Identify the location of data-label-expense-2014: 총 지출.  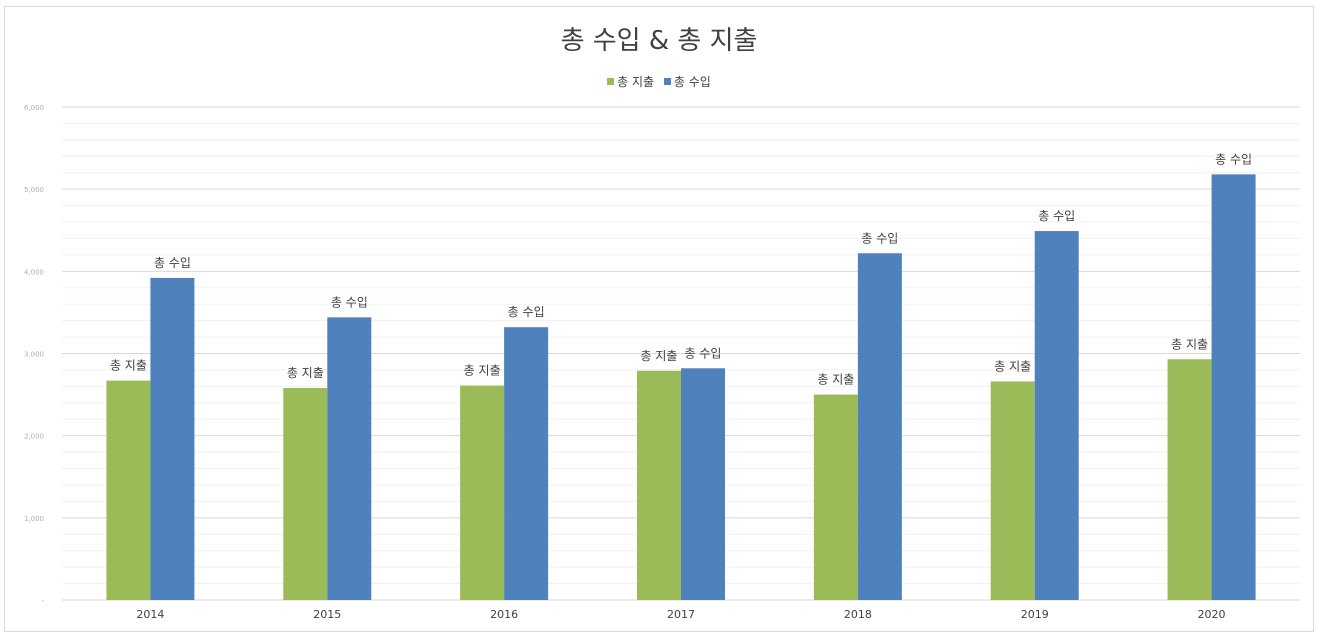
(128, 366).